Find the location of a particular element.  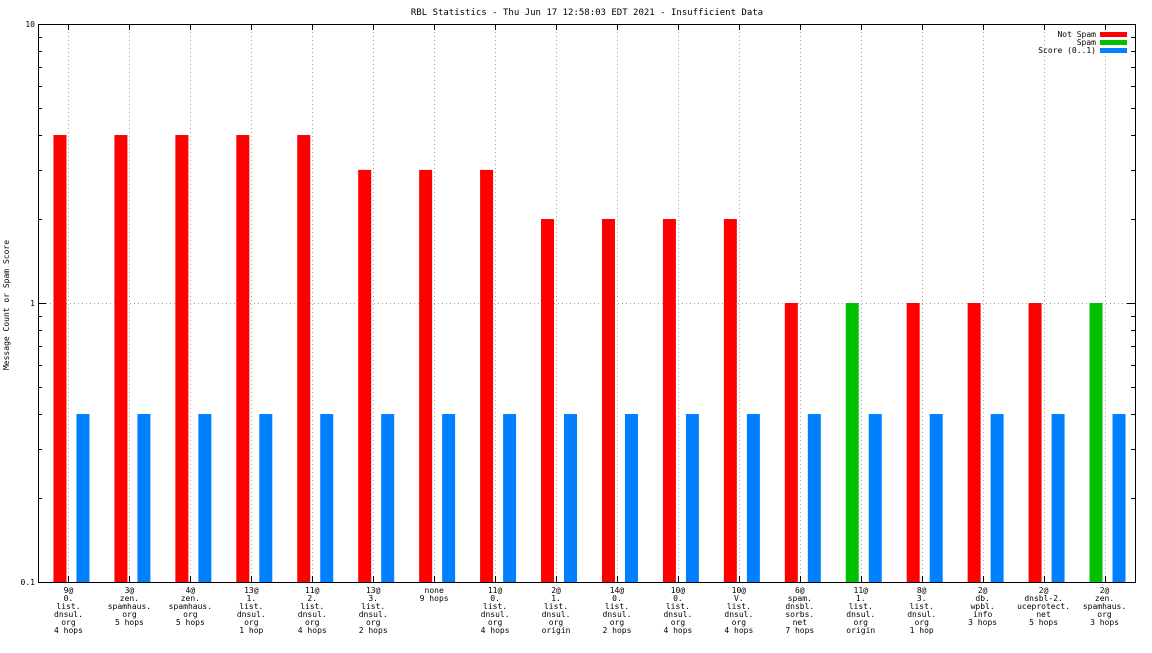

y-tick-label: 1 is located at coordinates (32, 303).